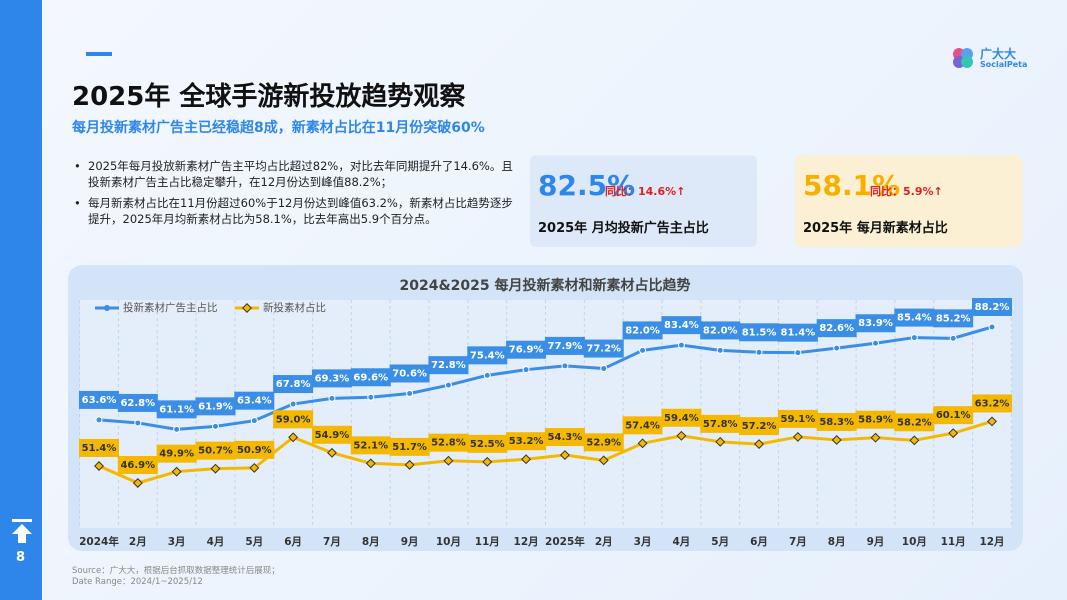 The image size is (1067, 600). I want to click on data-label: 50.7%, so click(215, 451).